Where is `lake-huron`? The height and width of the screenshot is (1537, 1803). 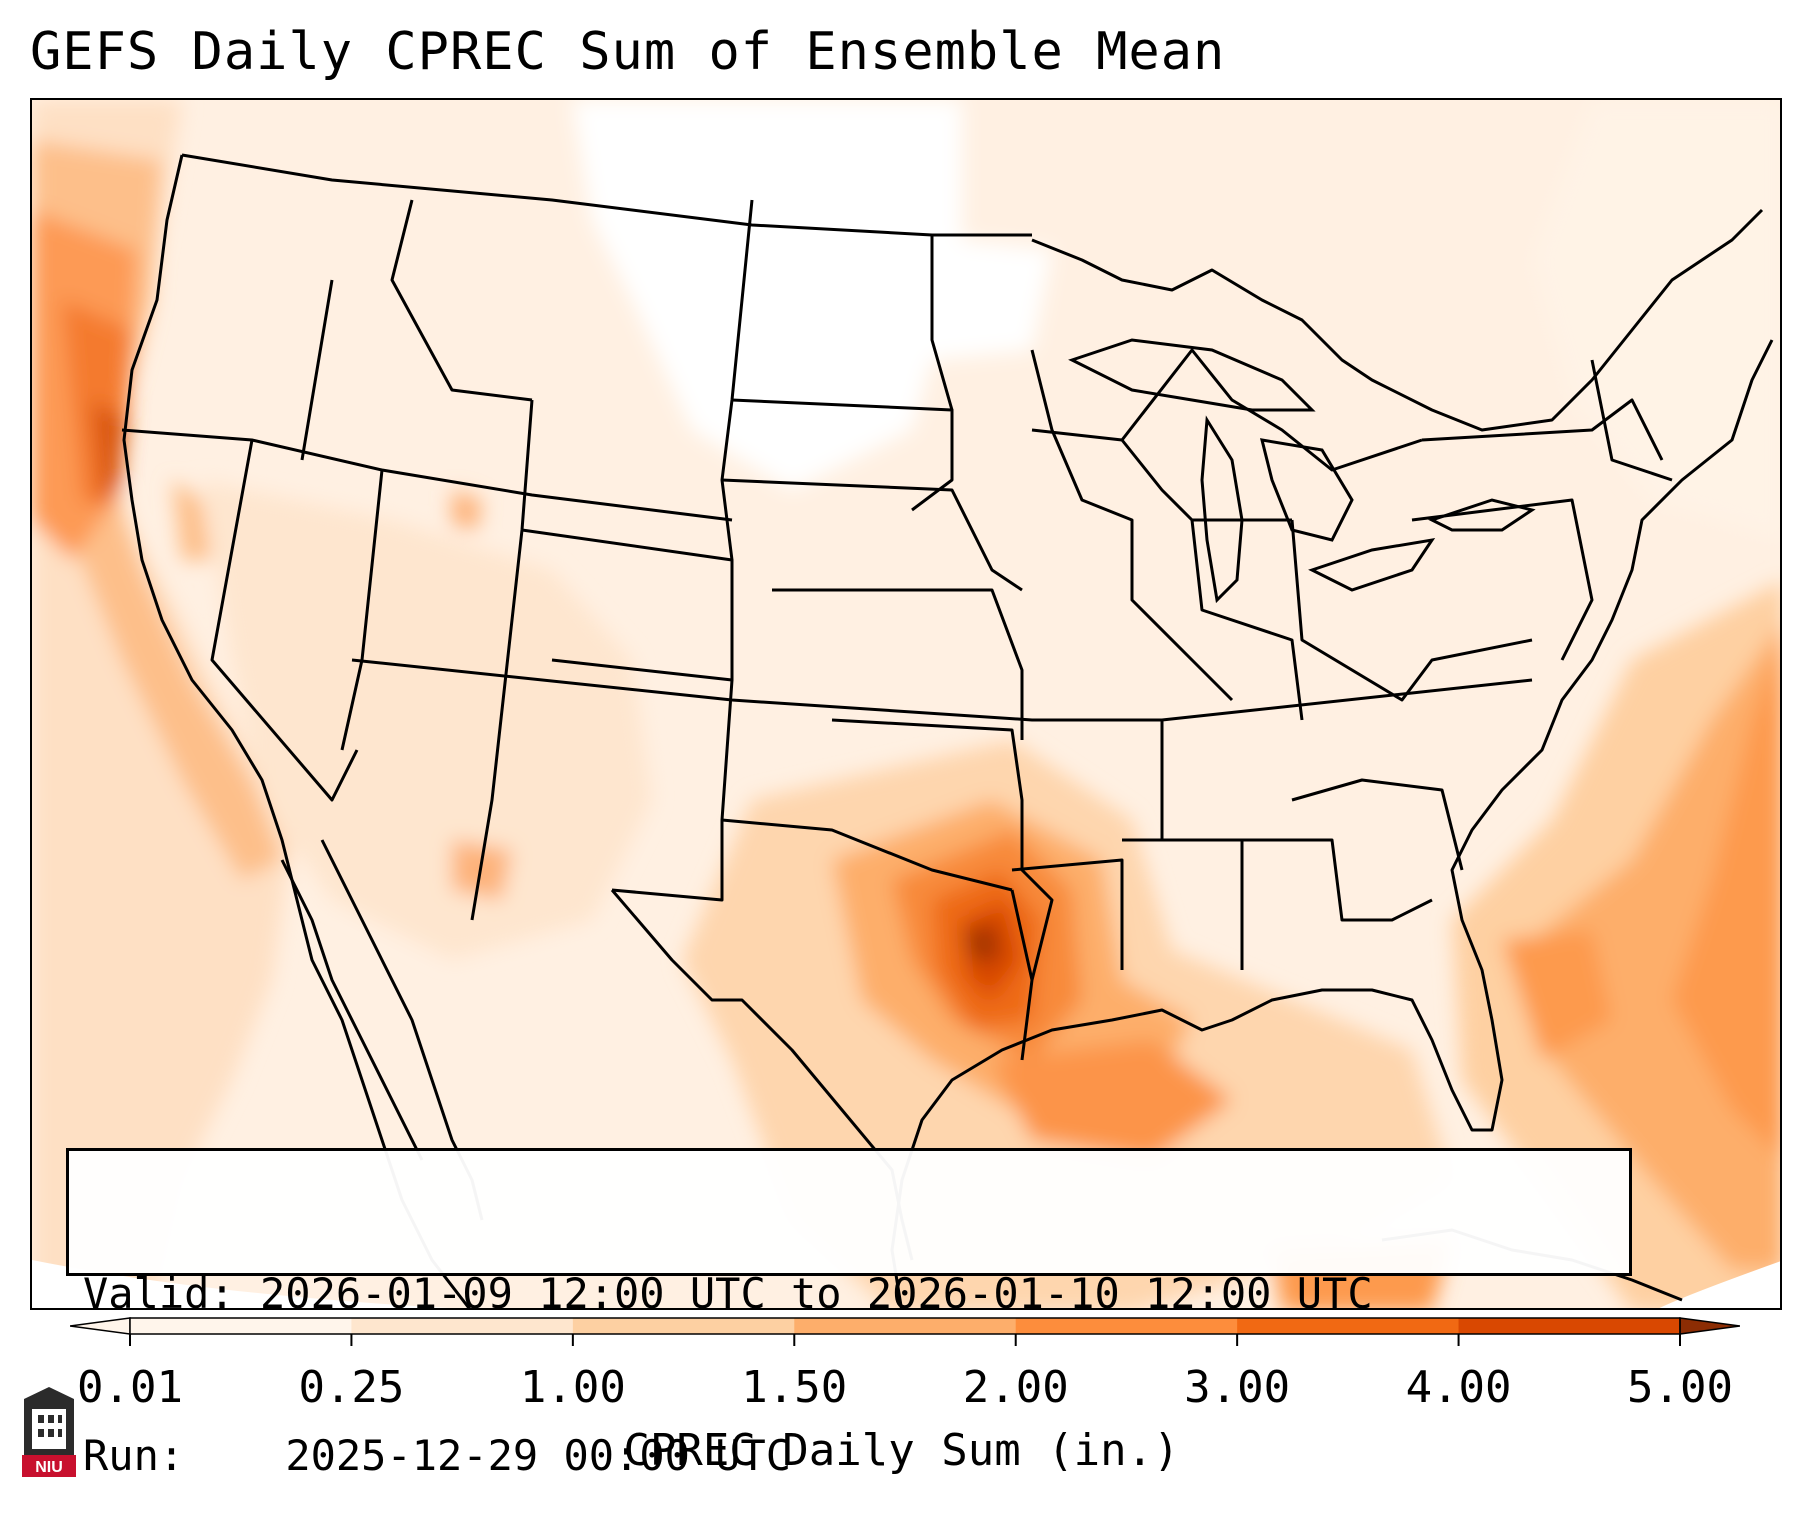 lake-huron is located at coordinates (1306, 490).